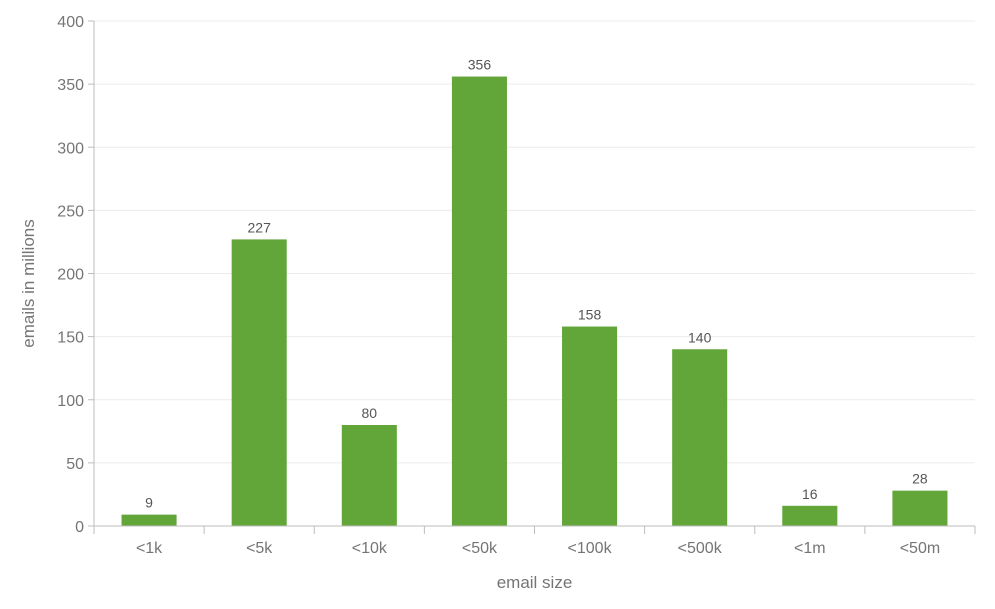 The width and height of the screenshot is (995, 609). Describe the element at coordinates (810, 548) in the screenshot. I see `x-tick-label: <1m` at that location.